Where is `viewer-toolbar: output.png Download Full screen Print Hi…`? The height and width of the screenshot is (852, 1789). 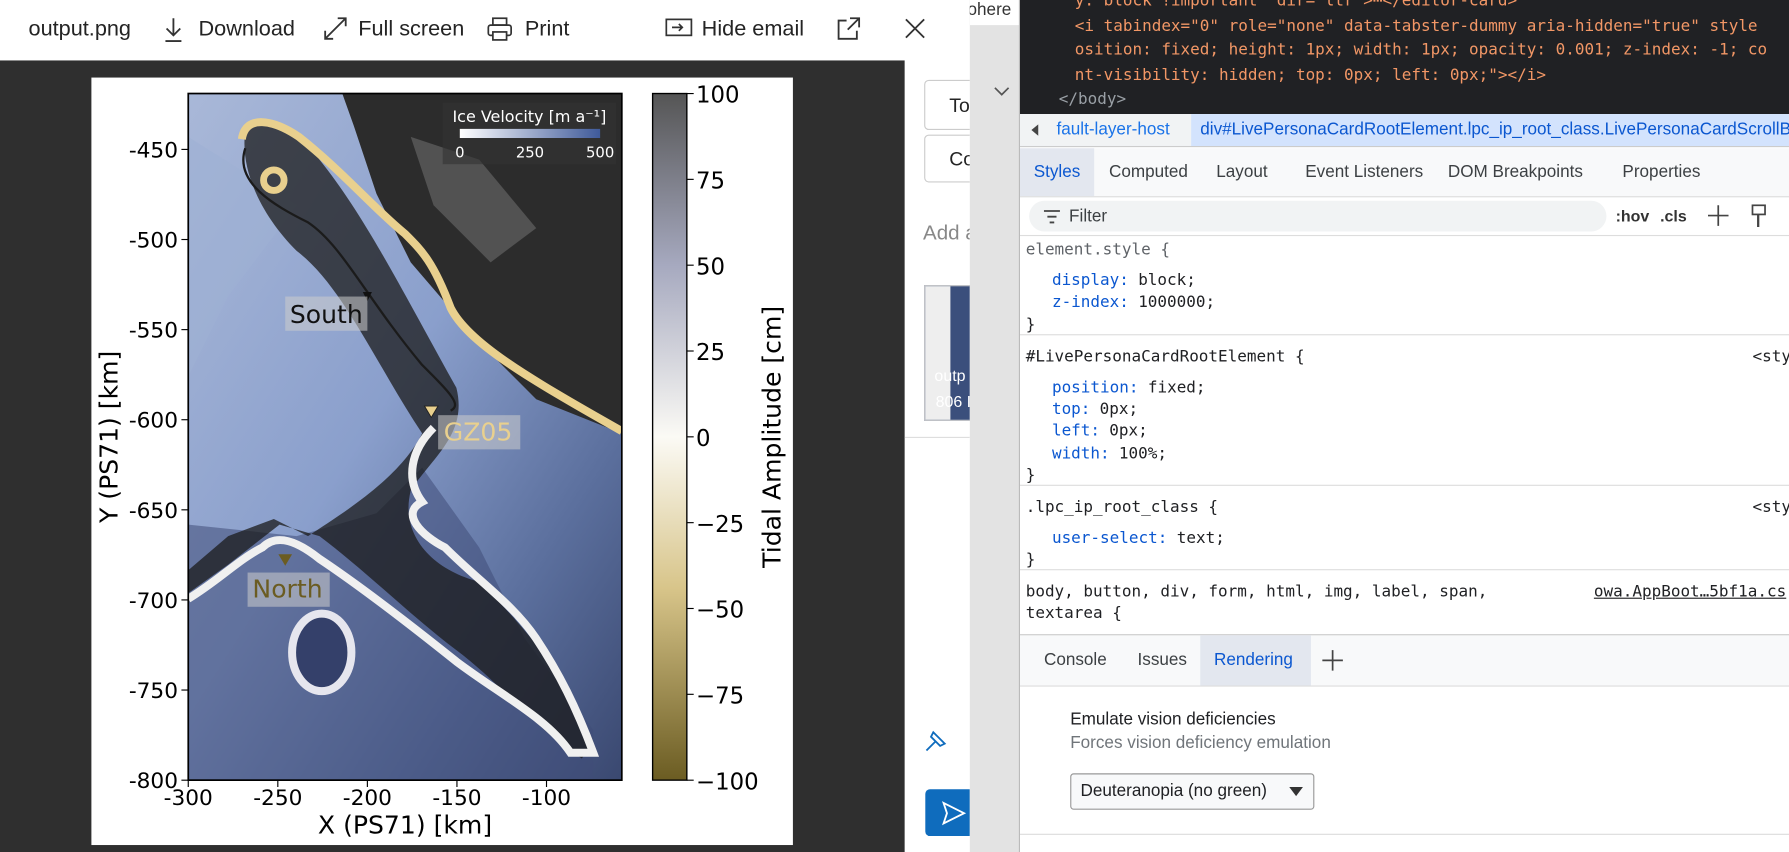 viewer-toolbar: output.png Download Full screen Print Hi… is located at coordinates (485, 30).